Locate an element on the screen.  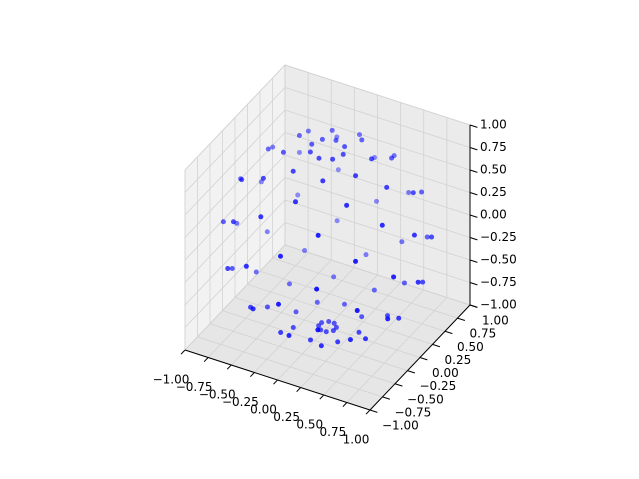
x-axis-line is located at coordinates (277, 380).